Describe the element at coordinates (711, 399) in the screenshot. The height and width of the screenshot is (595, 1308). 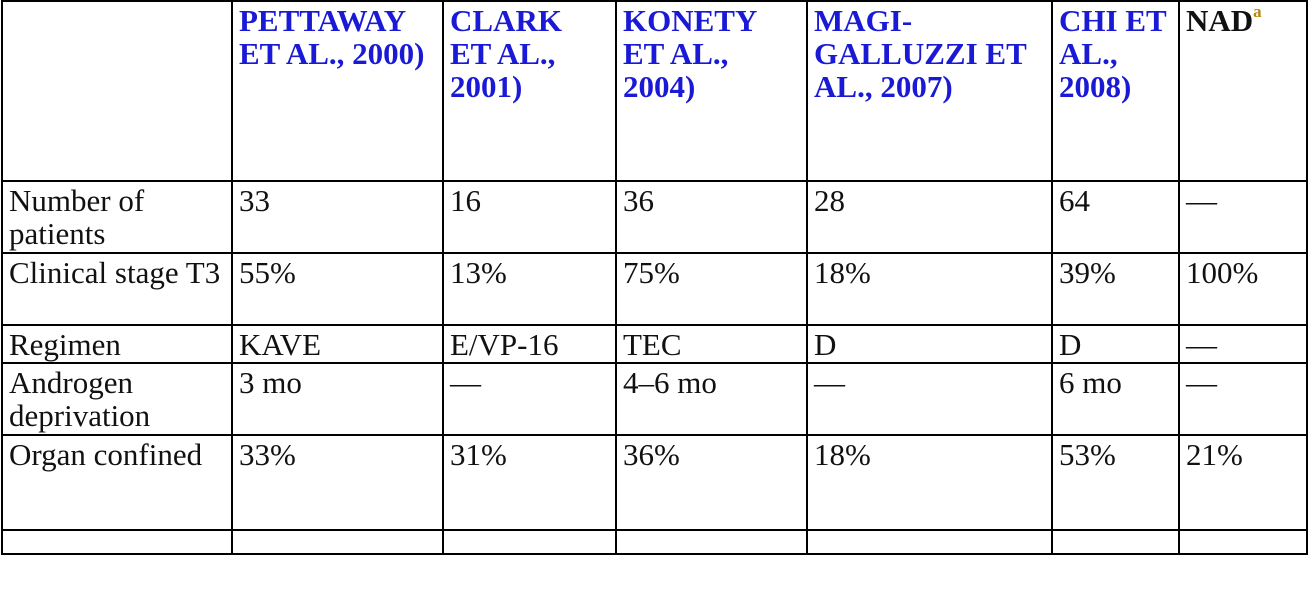
I see `table-cell: 4–6 mo` at that location.